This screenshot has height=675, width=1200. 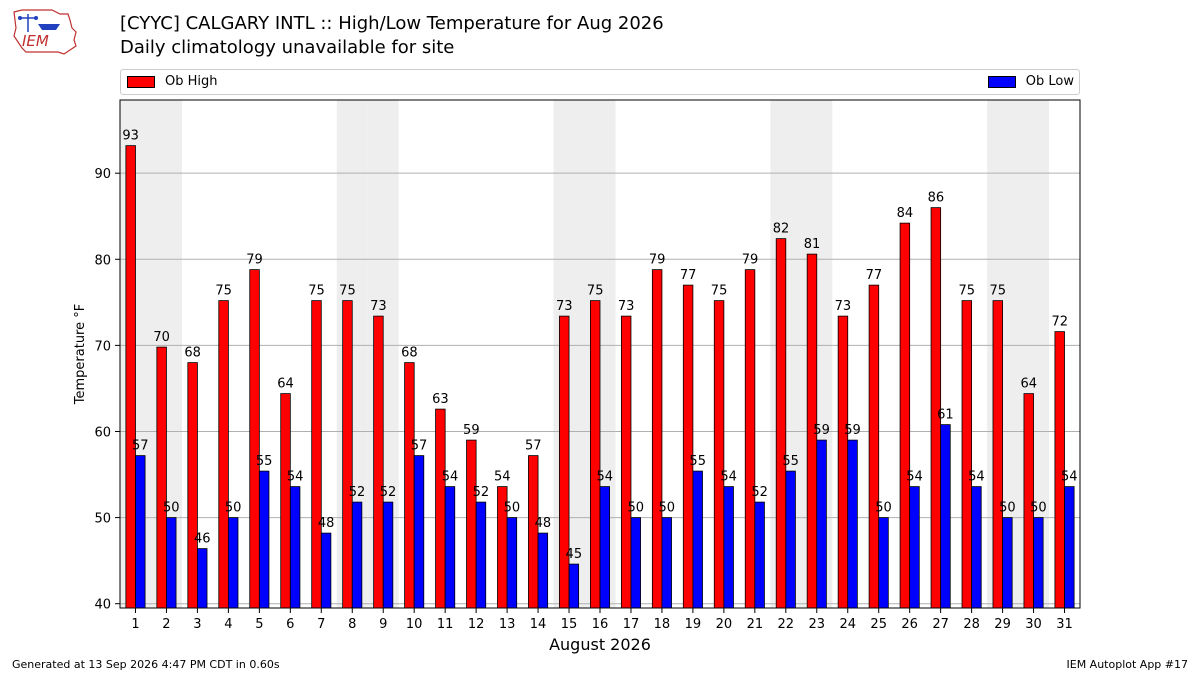 What do you see at coordinates (945, 415) in the screenshot?
I see `low-label-27: 61` at bounding box center [945, 415].